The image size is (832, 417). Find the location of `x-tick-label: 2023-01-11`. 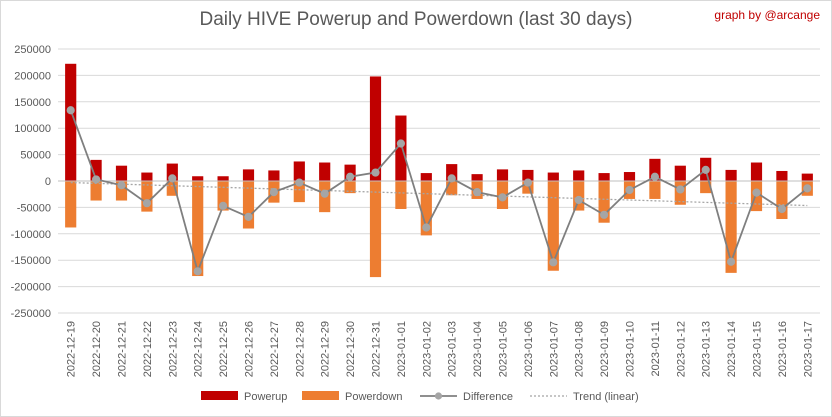

x-tick-label: 2023-01-11 is located at coordinates (656, 348).